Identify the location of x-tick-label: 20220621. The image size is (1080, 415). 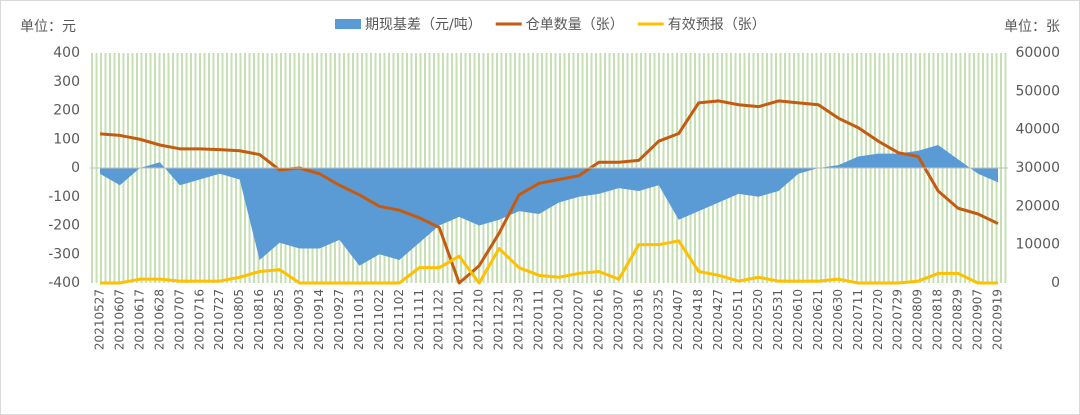
(818, 319).